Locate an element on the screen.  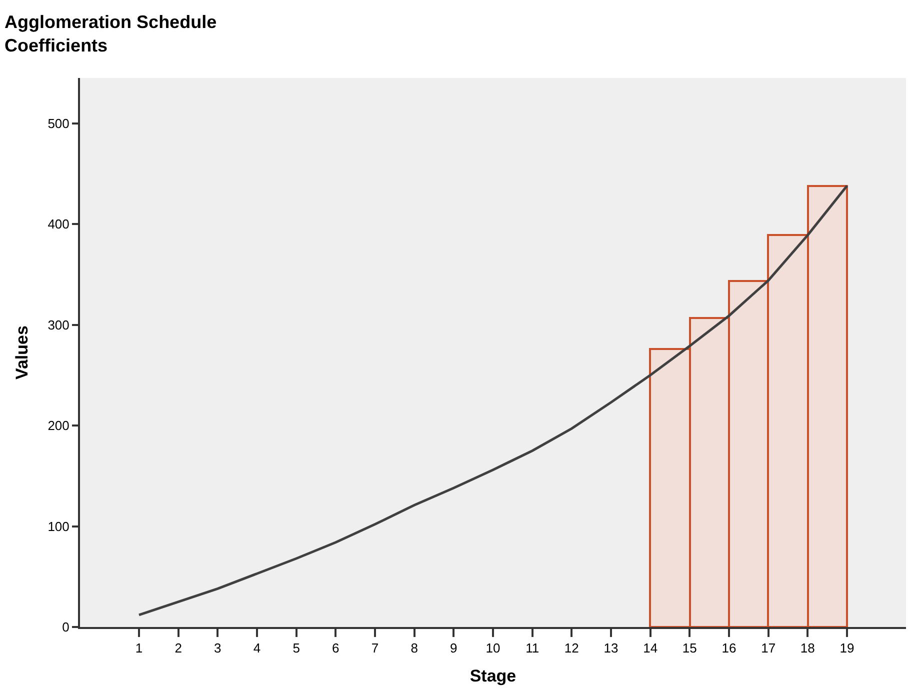
y-axis-title: Values is located at coordinates (22, 353).